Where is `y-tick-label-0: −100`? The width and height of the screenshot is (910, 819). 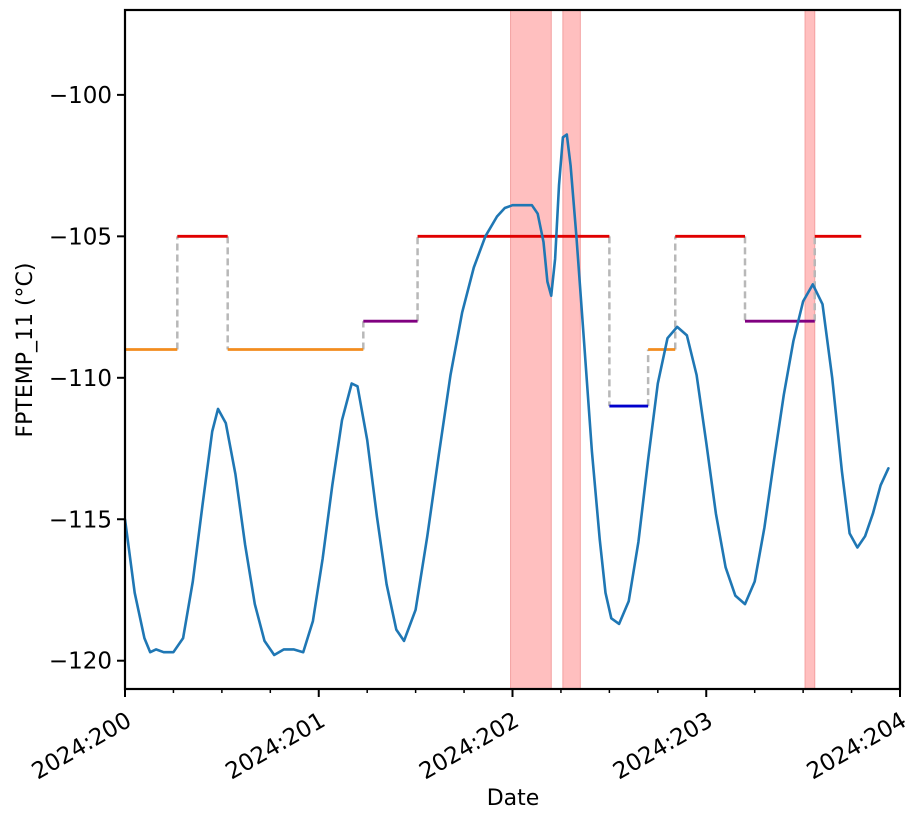
y-tick-label-0: −100 is located at coordinates (80, 96).